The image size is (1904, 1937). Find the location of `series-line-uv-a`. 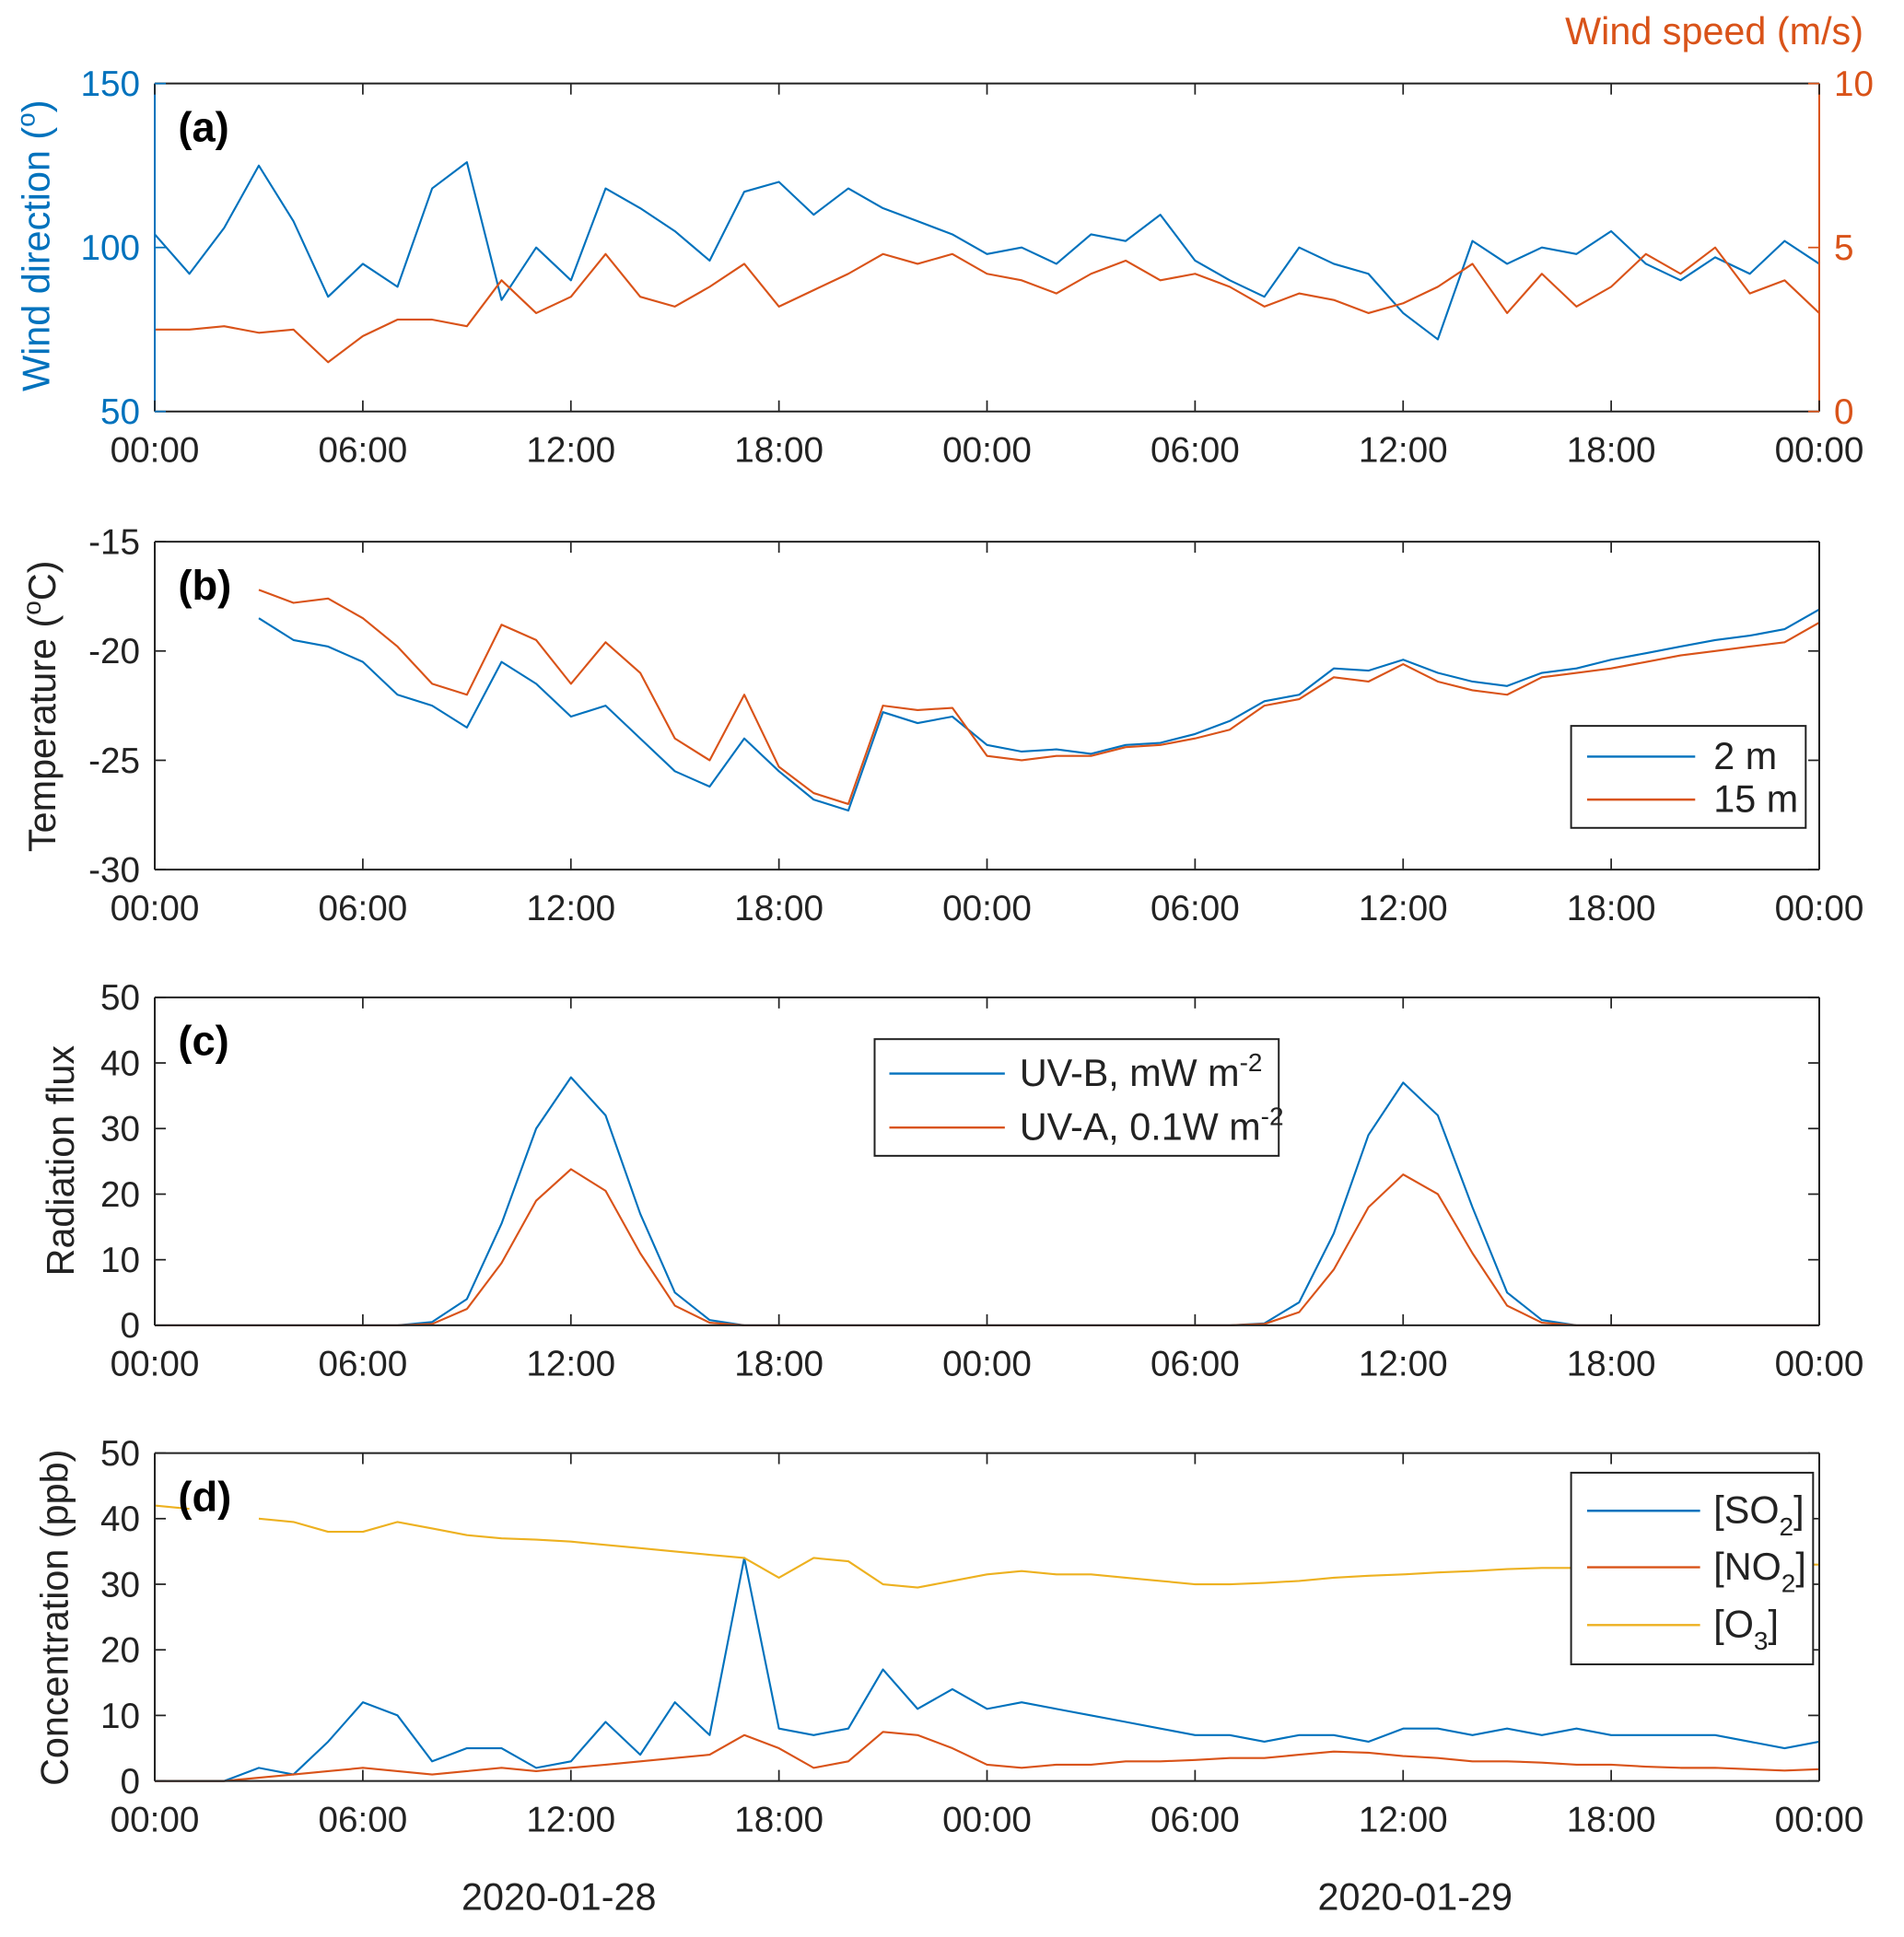

series-line-uv-a is located at coordinates (987, 1247).